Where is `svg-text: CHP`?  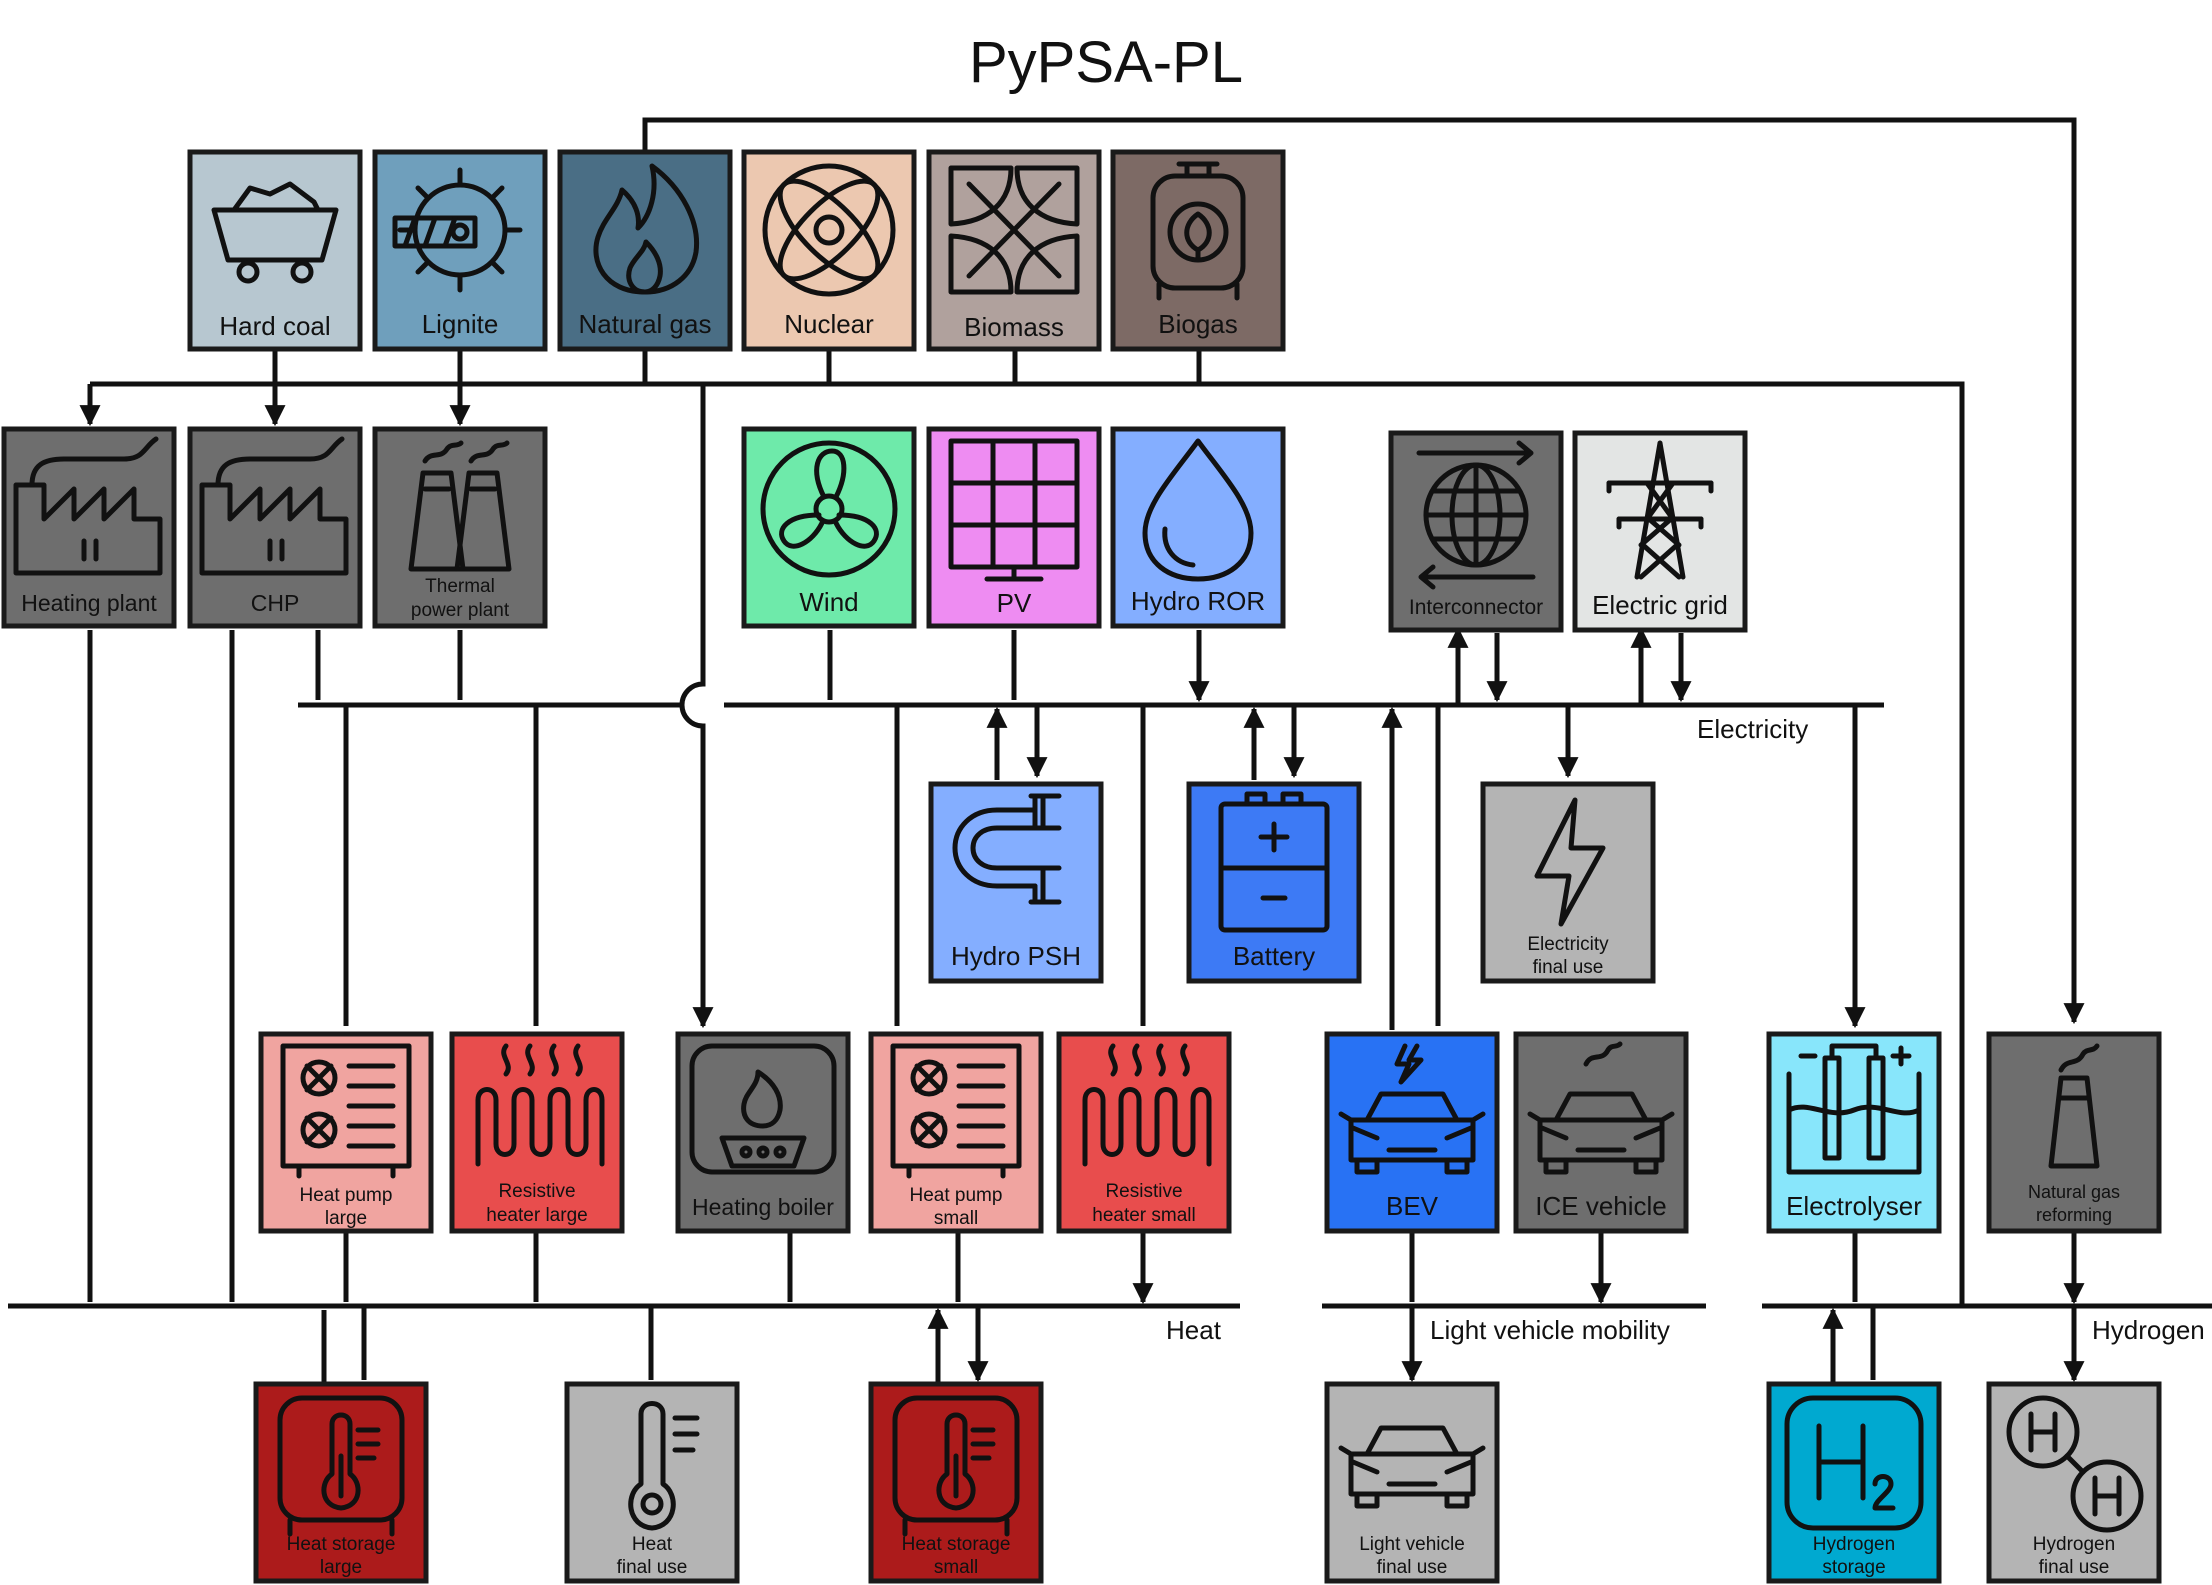
svg-text: CHP is located at coordinates (275, 603).